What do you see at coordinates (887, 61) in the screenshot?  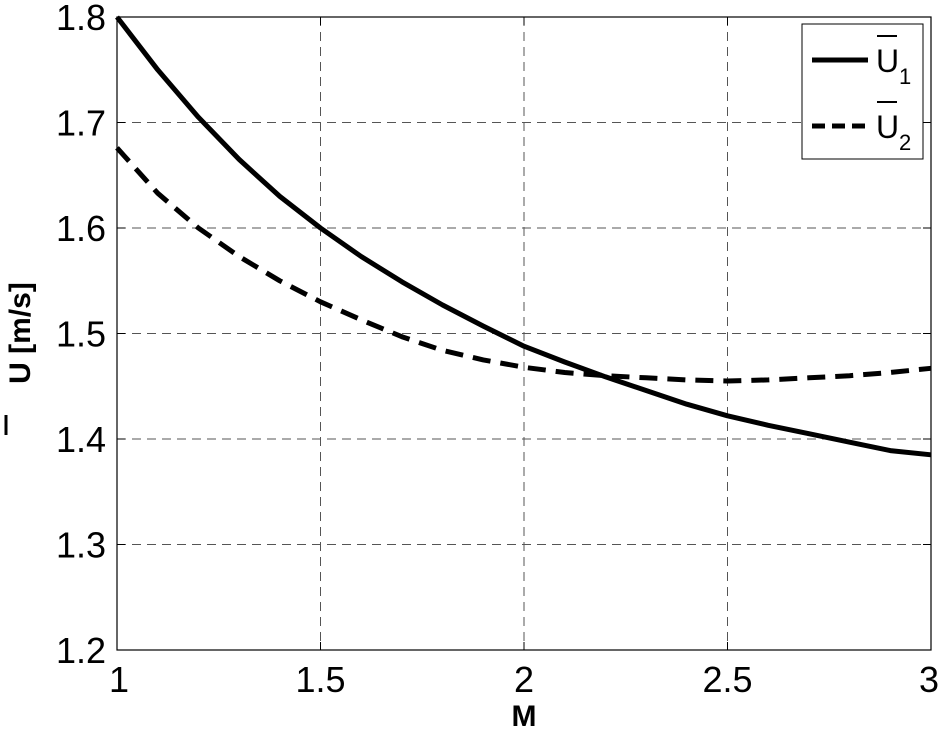 I see `legend-label-u1: U` at bounding box center [887, 61].